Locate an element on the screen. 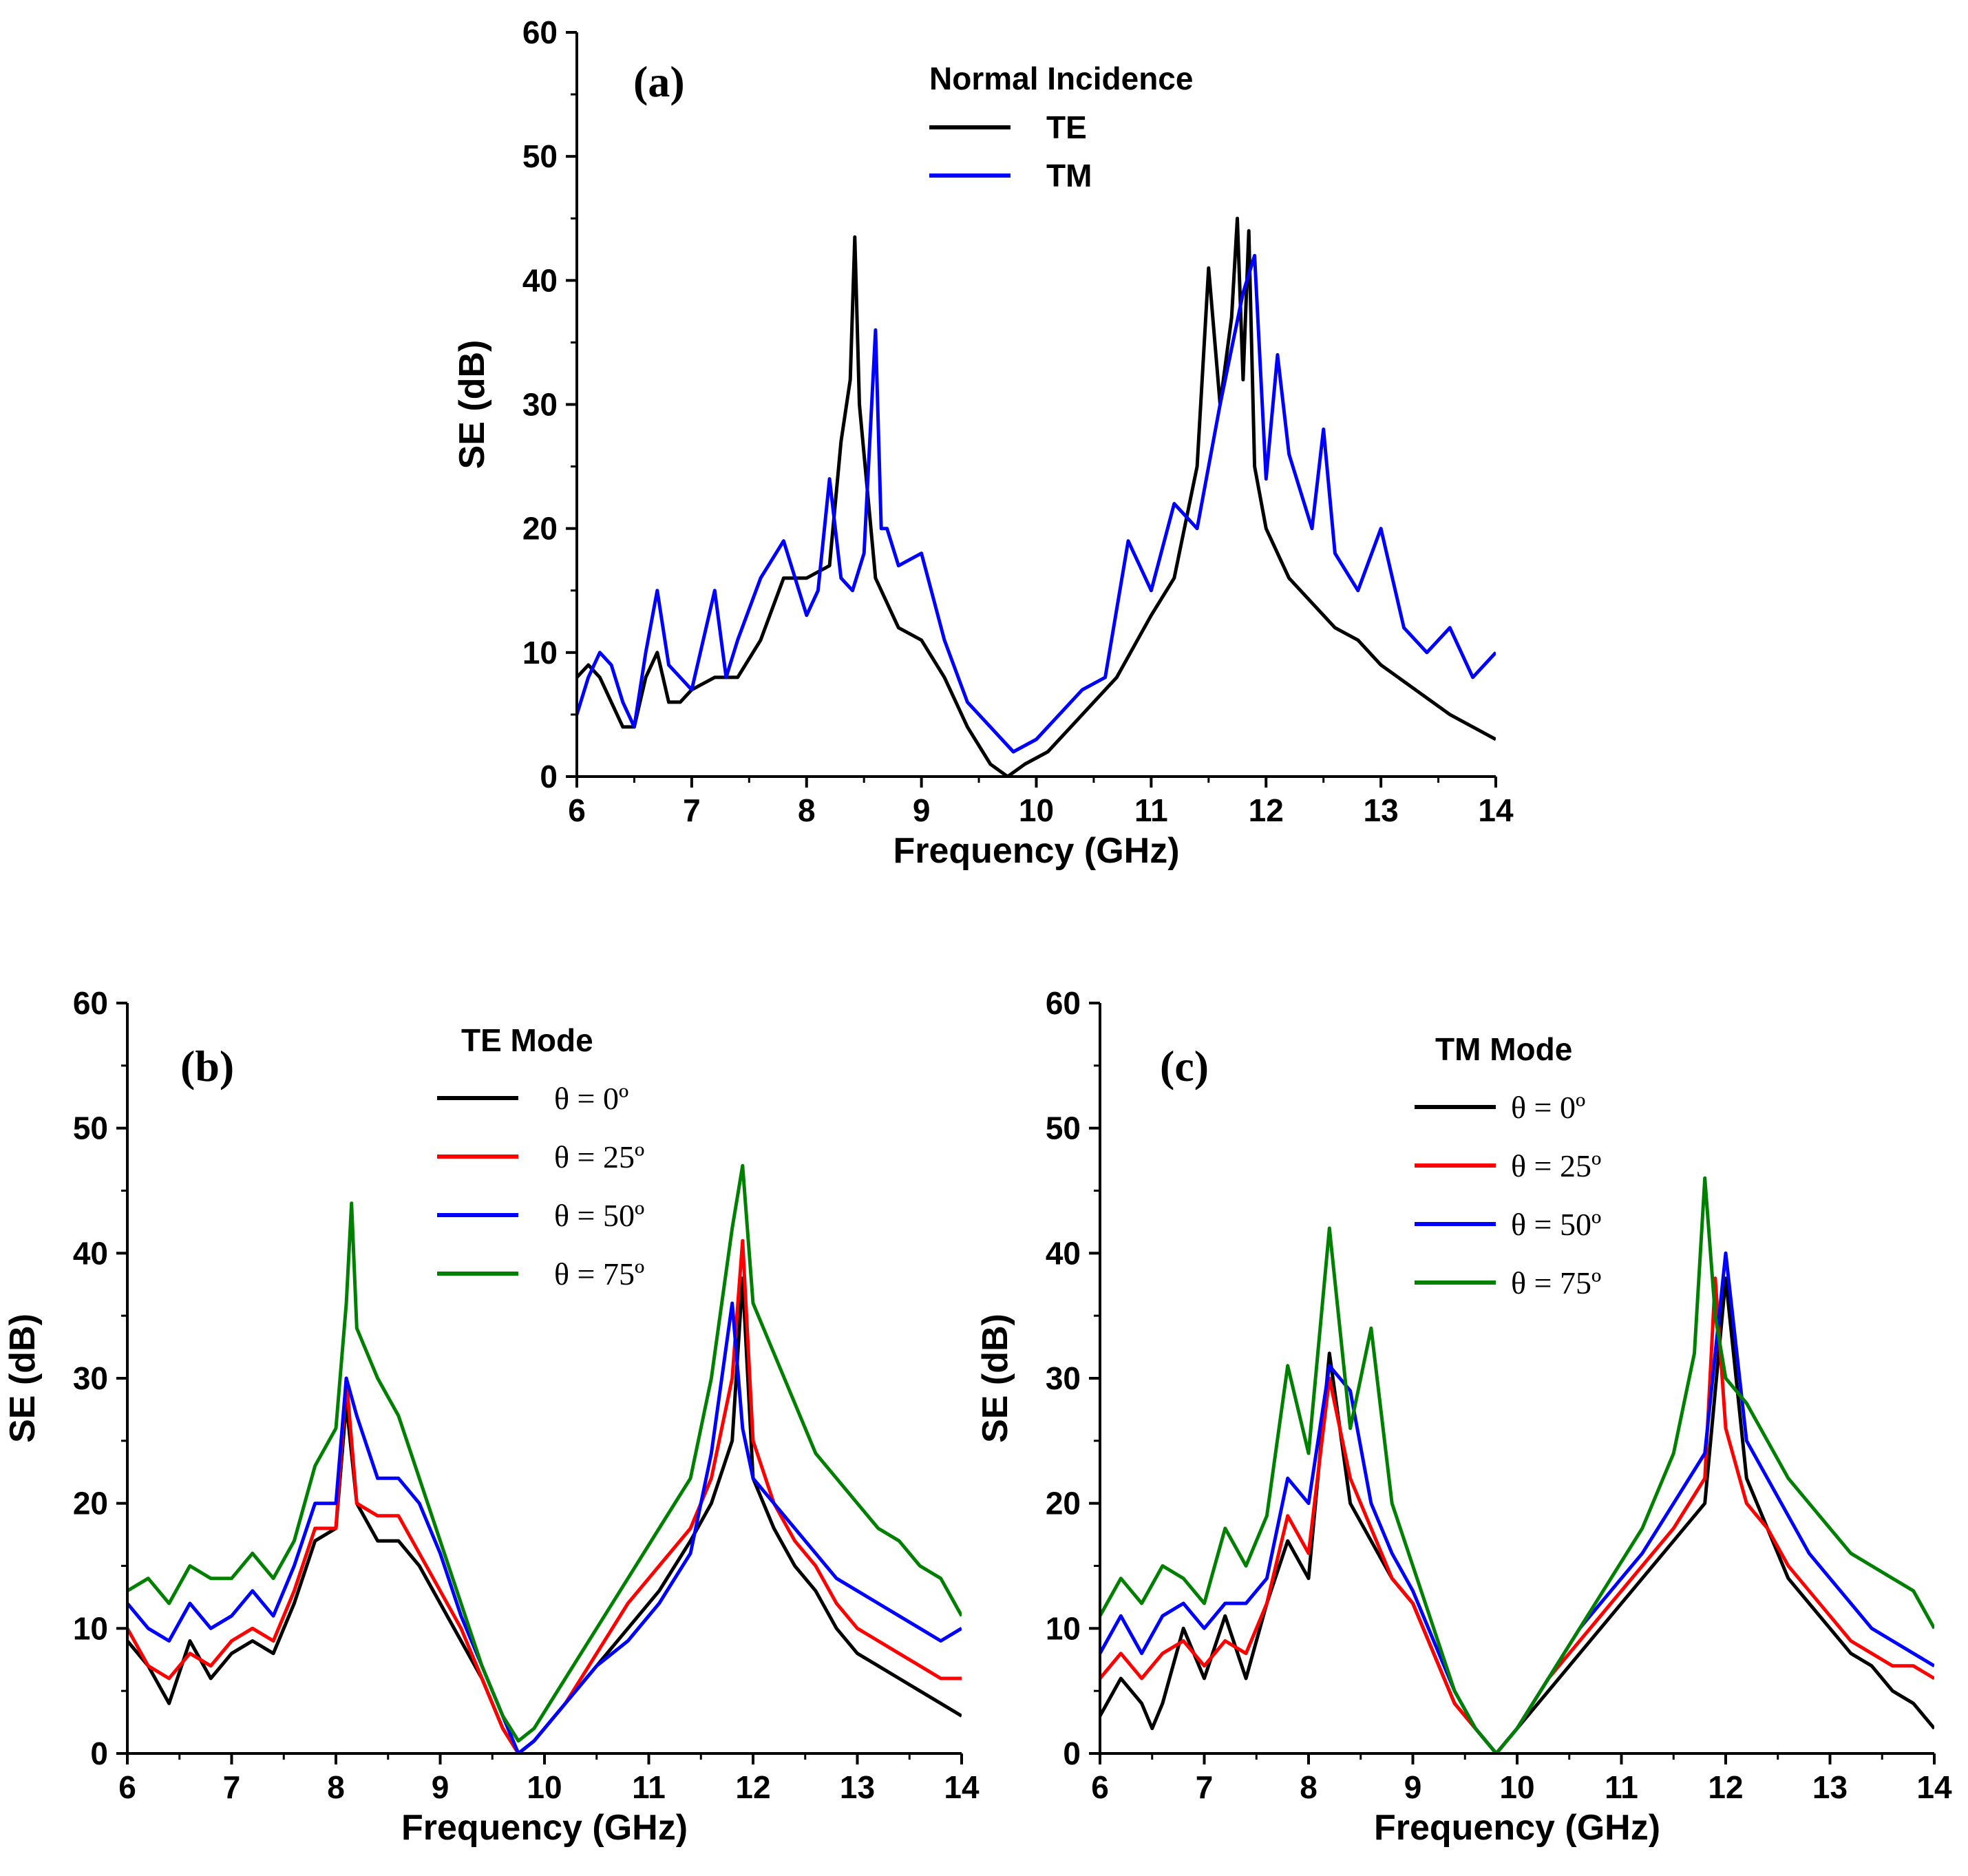 The width and height of the screenshot is (1968, 1876). panel-label: (c) is located at coordinates (1184, 1066).